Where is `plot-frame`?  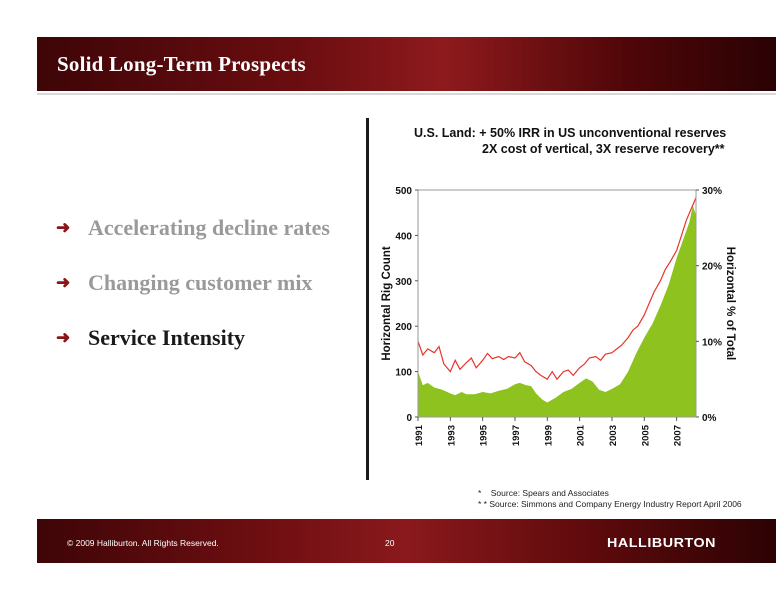 plot-frame is located at coordinates (557, 303).